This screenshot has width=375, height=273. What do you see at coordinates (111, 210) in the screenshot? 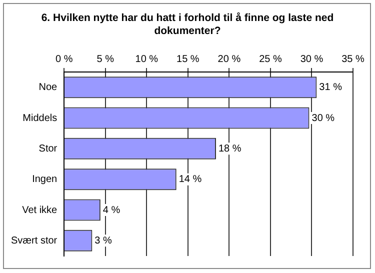
I see `data-label: 4 %` at bounding box center [111, 210].